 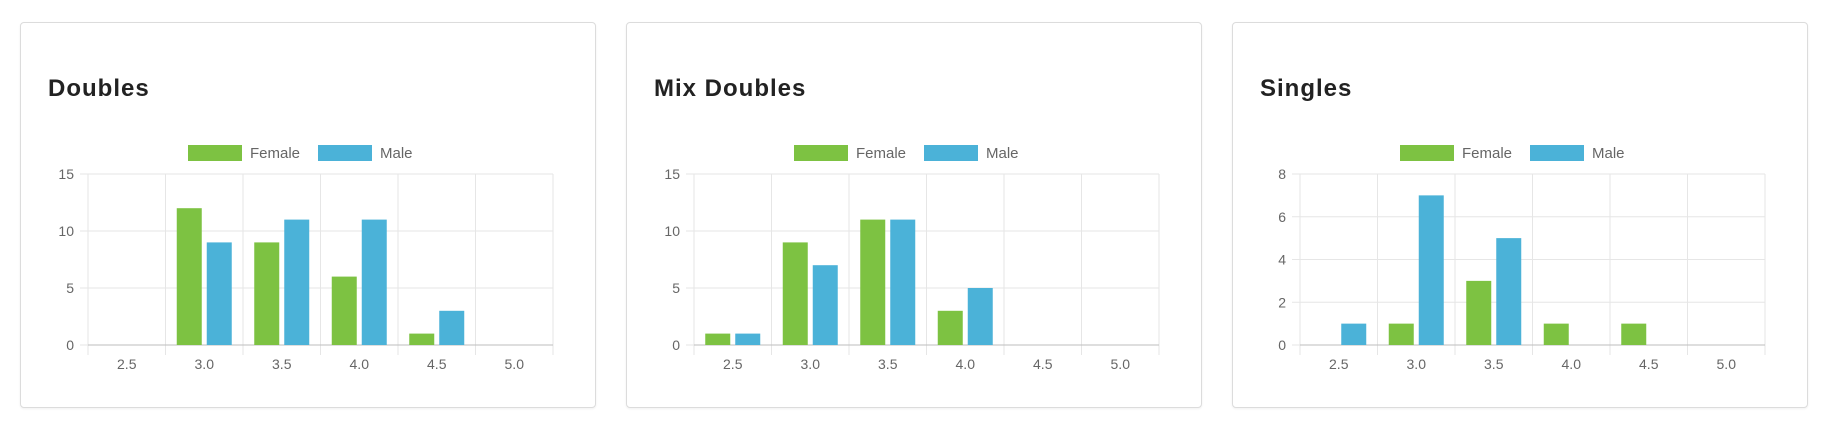 I want to click on chart-mix-doubles: Female Male 0 5 10 15 2.5 3.0 3.5 4.0 4.5 5.0, so click(x=912, y=258).